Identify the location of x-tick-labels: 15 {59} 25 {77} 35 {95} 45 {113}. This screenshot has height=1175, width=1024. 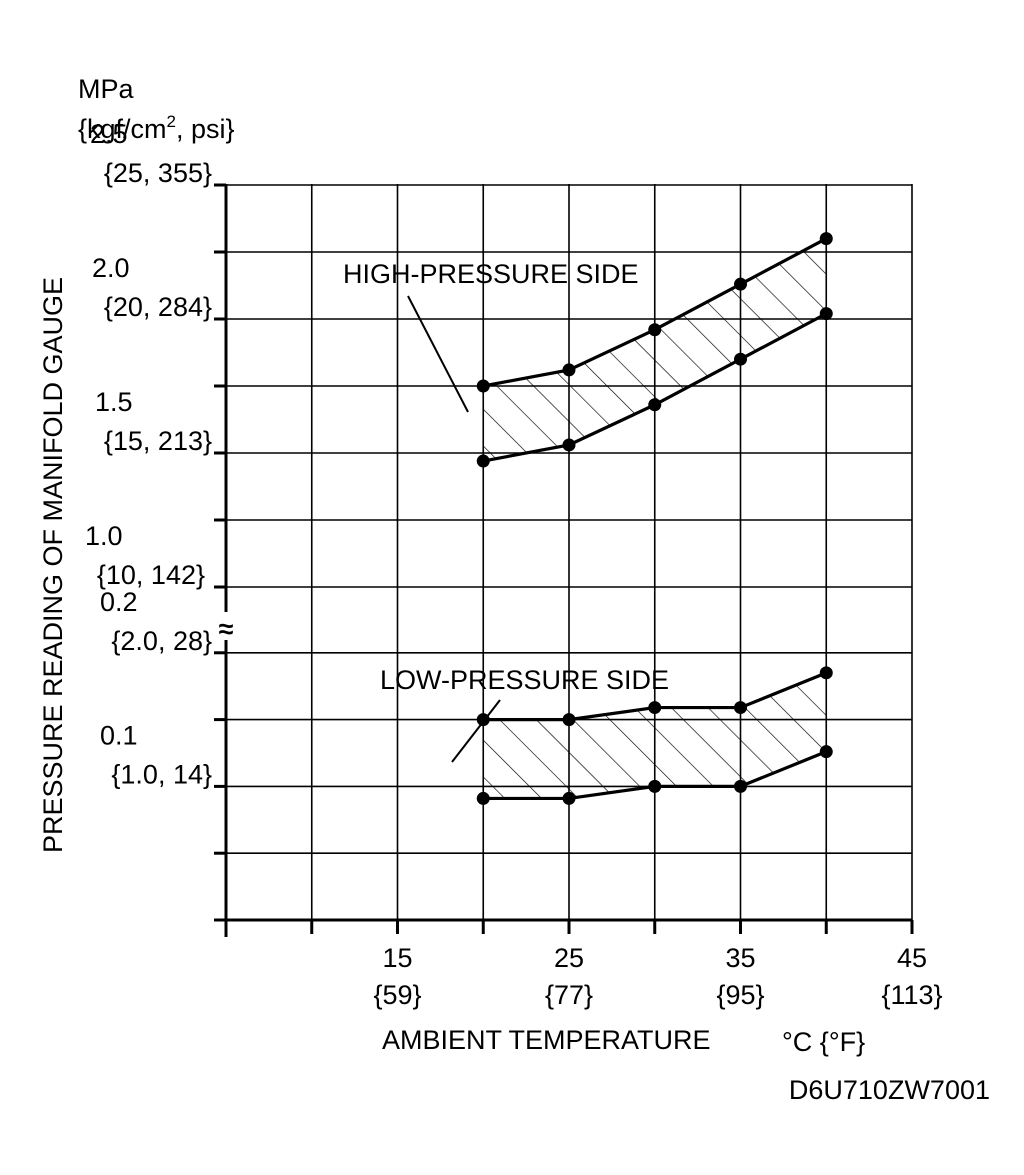
(657, 976).